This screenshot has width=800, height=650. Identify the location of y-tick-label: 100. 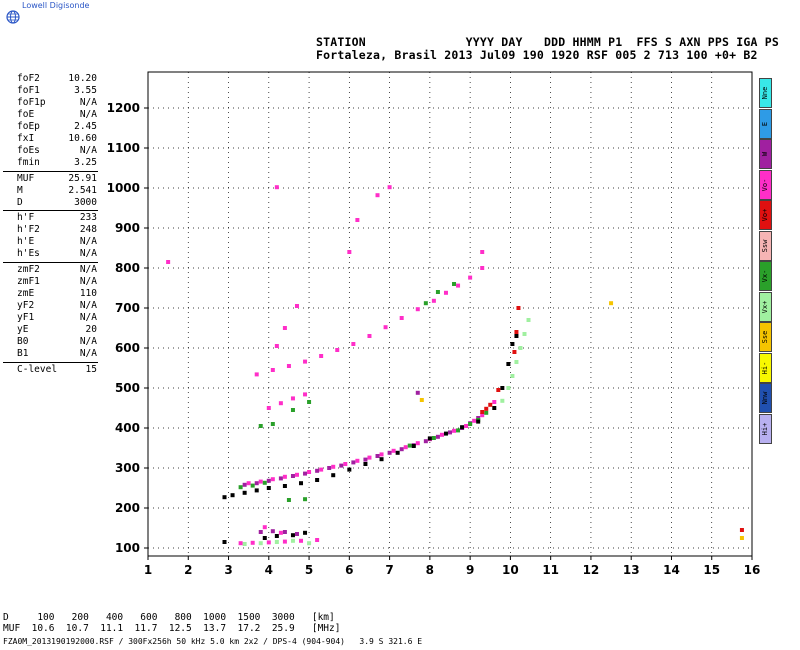
(127, 548).